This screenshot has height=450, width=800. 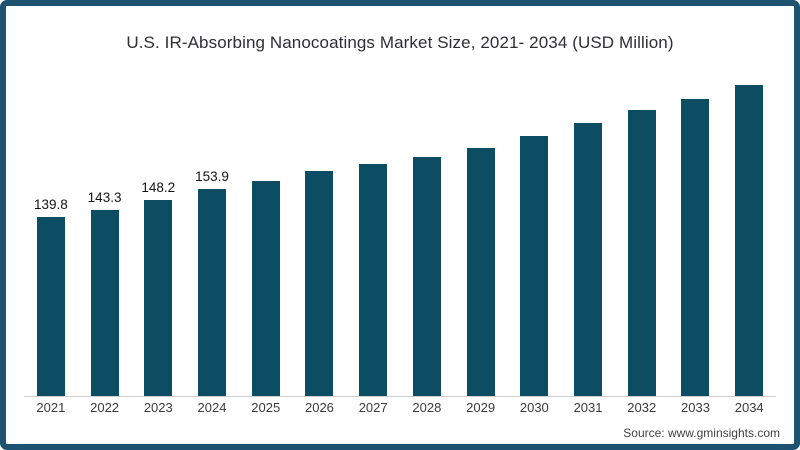 I want to click on bar-column: 153.9, so click(x=212, y=282).